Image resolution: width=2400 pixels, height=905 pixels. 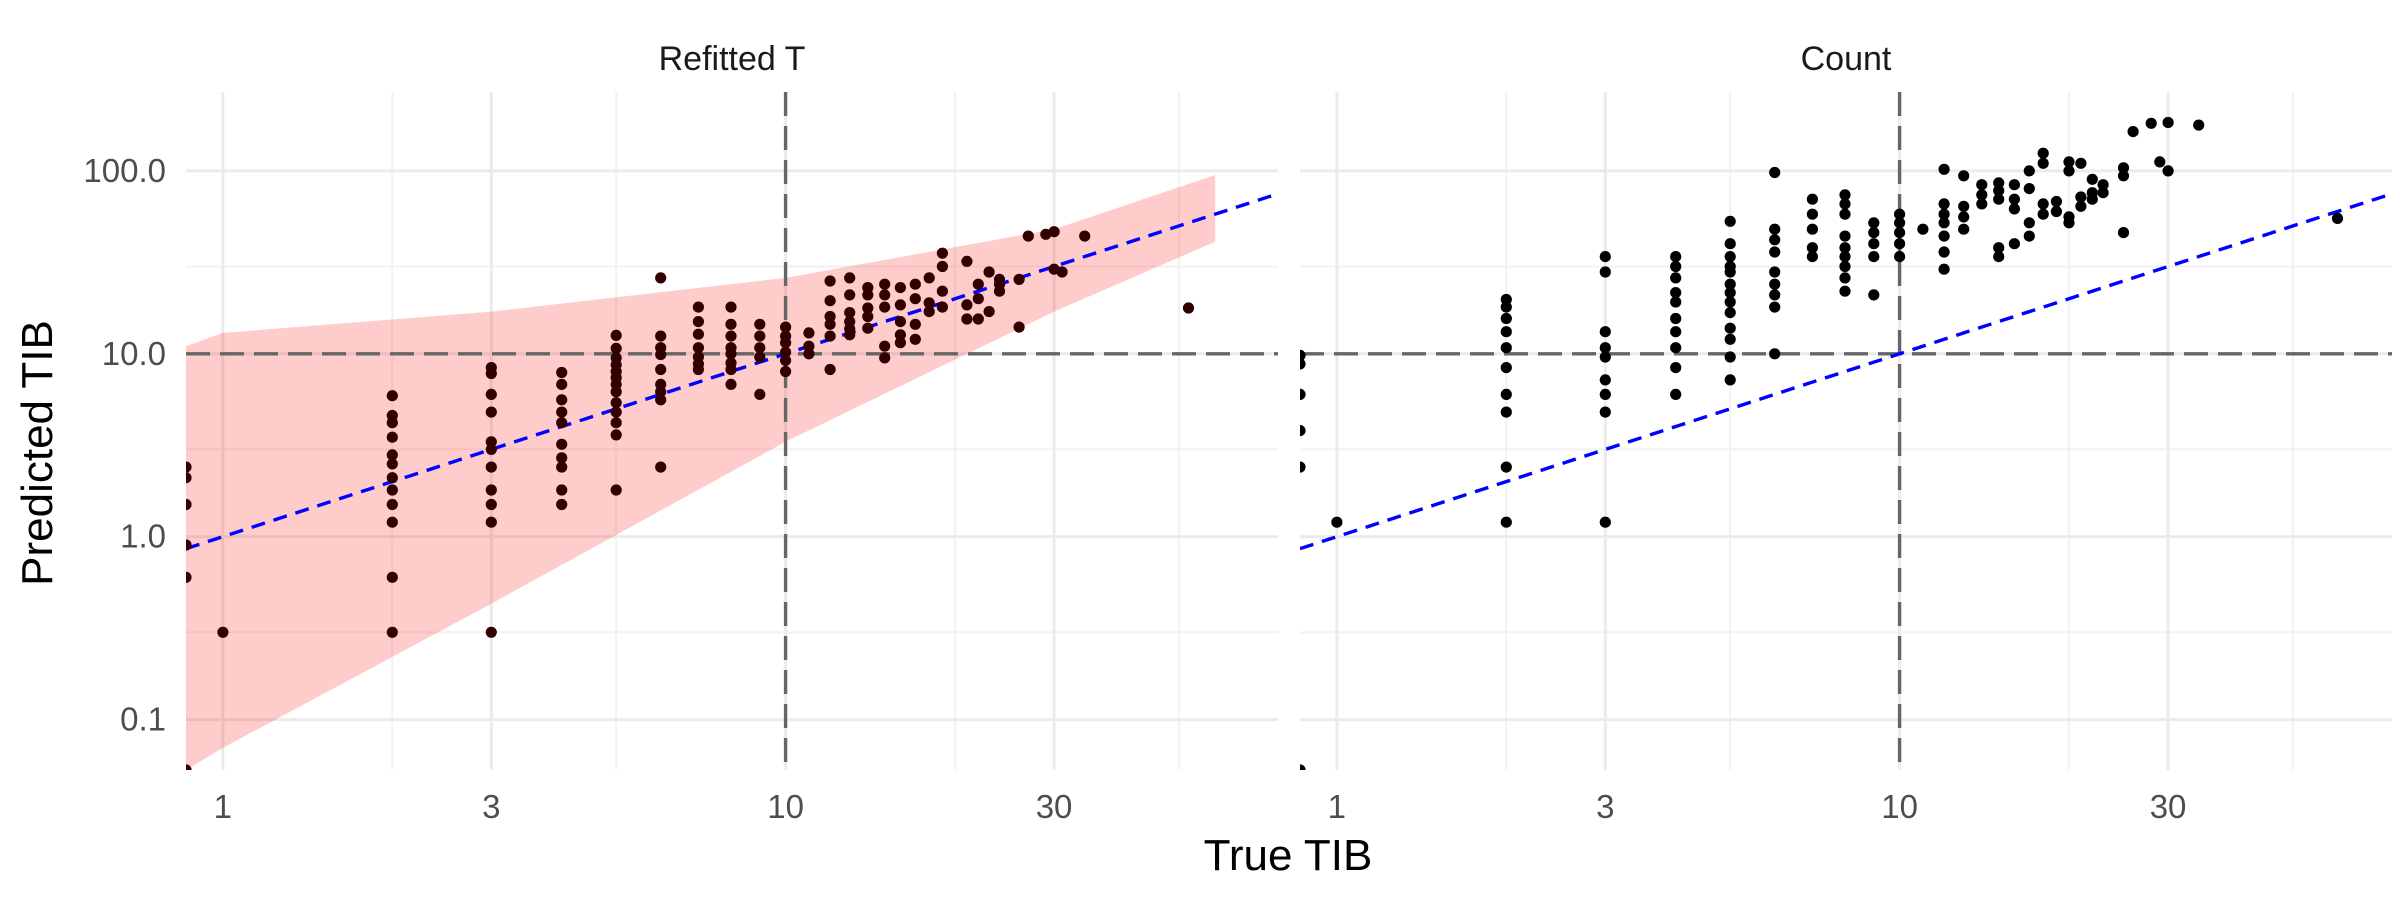 I want to click on y-axis-title: Predicted TIB, so click(x=37, y=453).